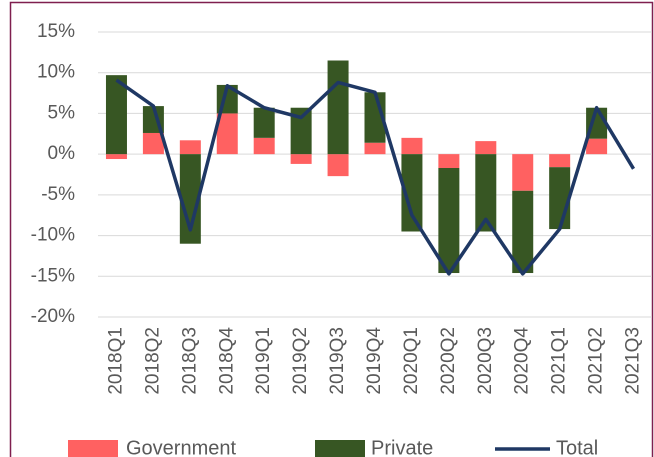  What do you see at coordinates (62, 153) in the screenshot?
I see `y-tick-label: 0%` at bounding box center [62, 153].